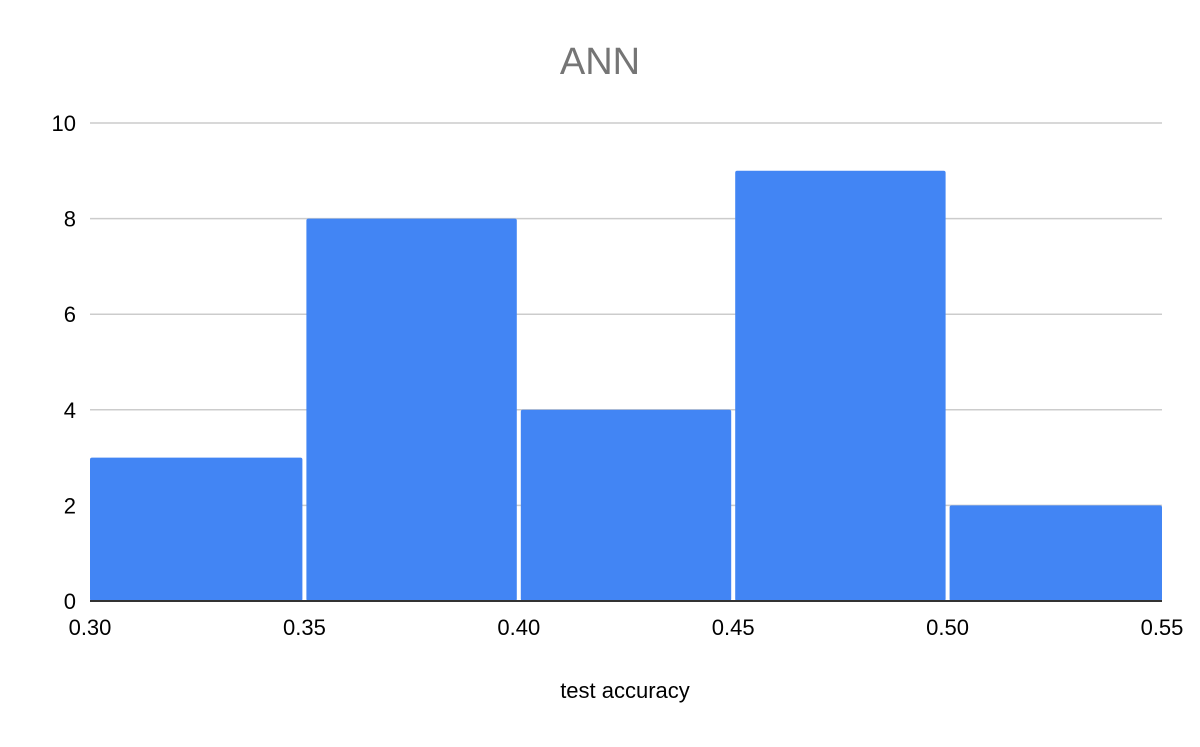  Describe the element at coordinates (1162, 627) in the screenshot. I see `x-tick-label-5: 0.55` at that location.